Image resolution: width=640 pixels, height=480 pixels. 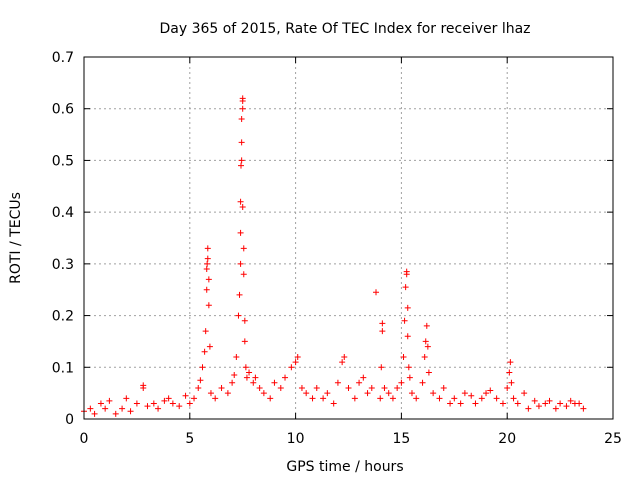 What do you see at coordinates (613, 439) in the screenshot?
I see `x-tick-label: 25` at bounding box center [613, 439].